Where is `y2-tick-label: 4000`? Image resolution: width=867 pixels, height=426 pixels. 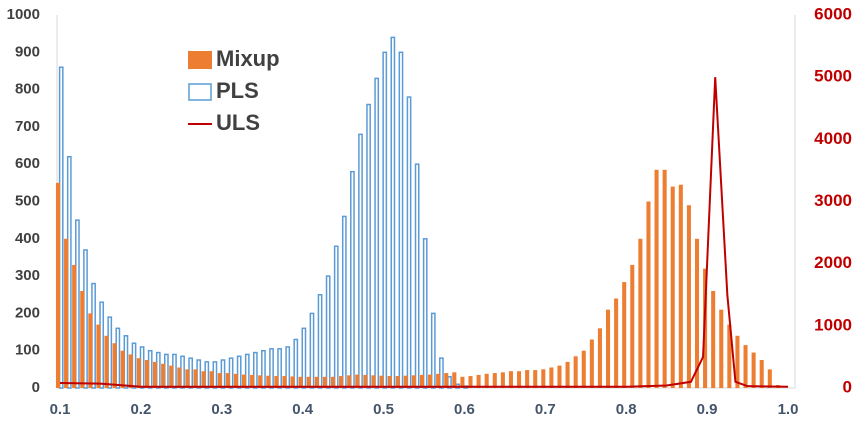
y2-tick-label: 4000 is located at coordinates (833, 138).